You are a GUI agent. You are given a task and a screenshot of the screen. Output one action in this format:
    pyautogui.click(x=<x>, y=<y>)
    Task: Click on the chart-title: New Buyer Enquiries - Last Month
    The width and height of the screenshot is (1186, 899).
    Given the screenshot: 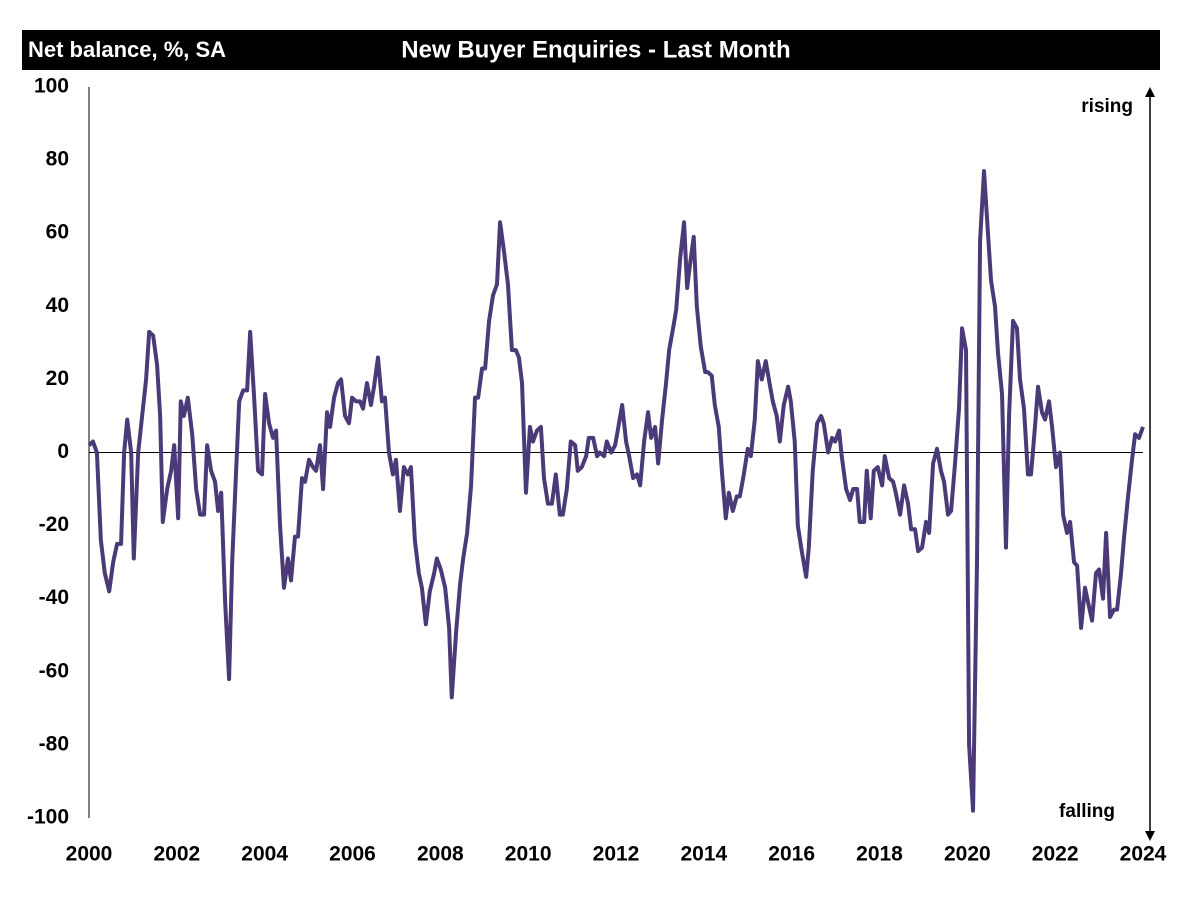 What is the action you would take?
    pyautogui.click(x=595, y=49)
    